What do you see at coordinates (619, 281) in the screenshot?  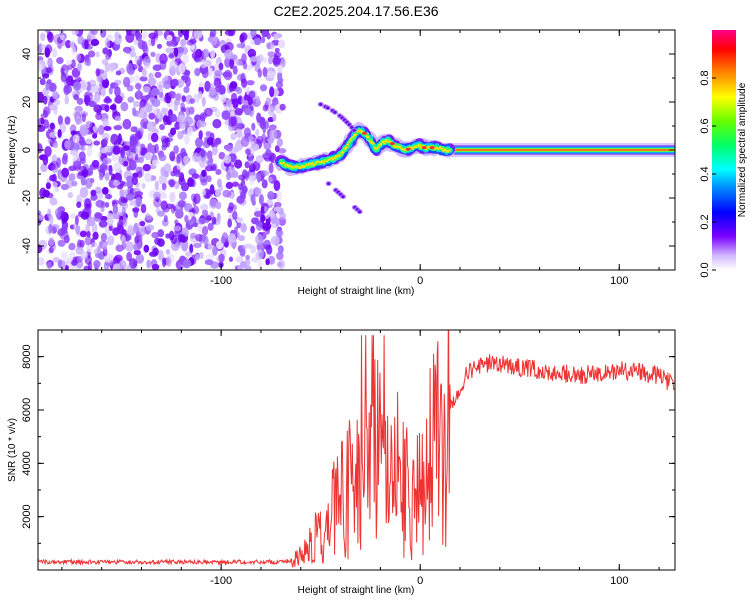 I see `spectrogram-xtick-label-2: 100` at bounding box center [619, 281].